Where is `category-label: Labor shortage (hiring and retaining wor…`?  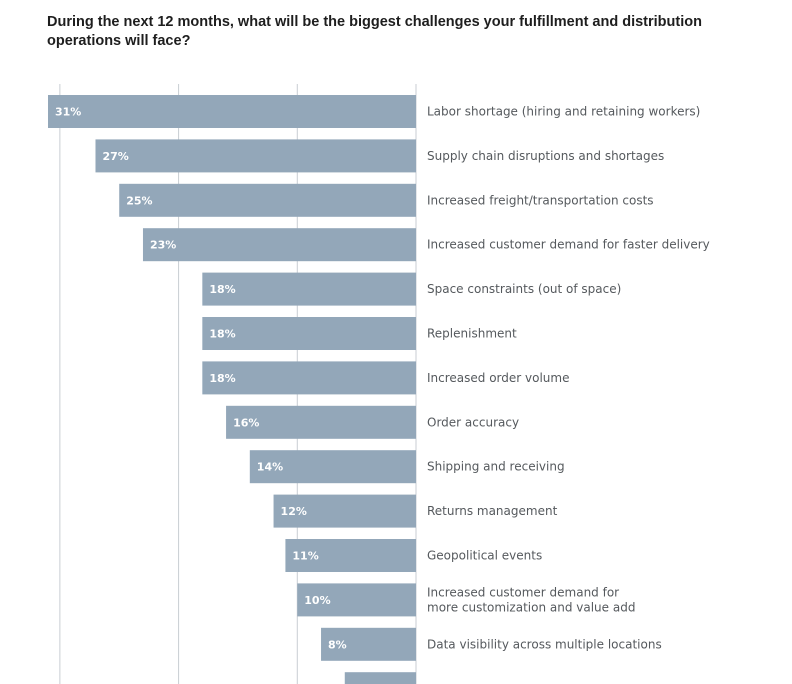
category-label: Labor shortage (hiring and retaining wor… is located at coordinates (563, 112).